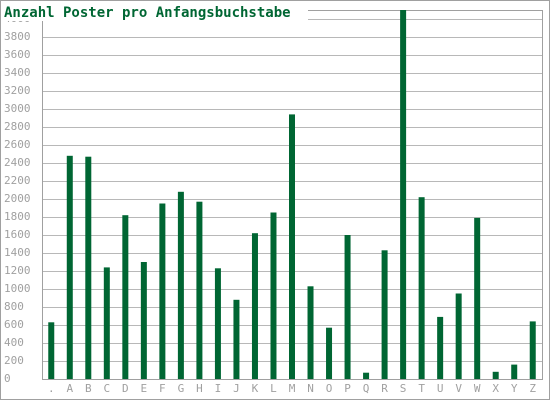 The image size is (550, 400). What do you see at coordinates (532, 388) in the screenshot?
I see `x-tick-label: Z` at bounding box center [532, 388].